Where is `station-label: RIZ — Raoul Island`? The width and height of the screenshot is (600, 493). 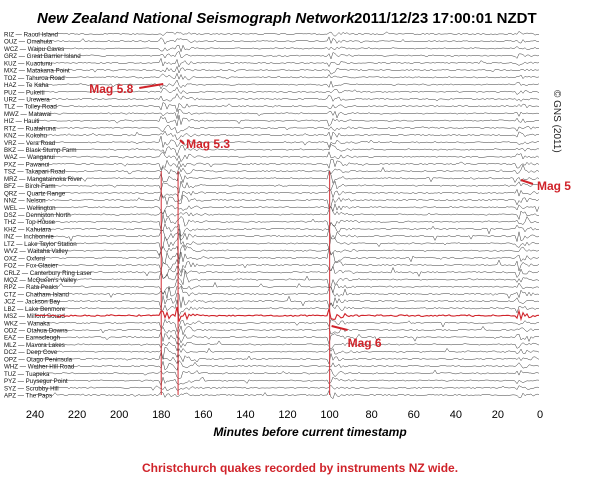 station-label: RIZ — Raoul Island is located at coordinates (31, 35).